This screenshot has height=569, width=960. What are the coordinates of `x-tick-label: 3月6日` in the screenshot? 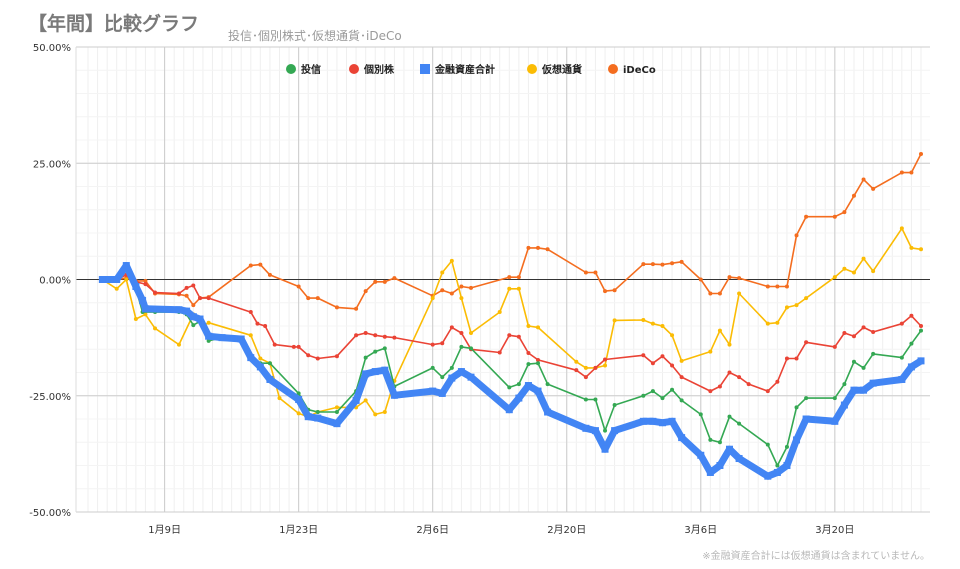 It's located at (700, 530).